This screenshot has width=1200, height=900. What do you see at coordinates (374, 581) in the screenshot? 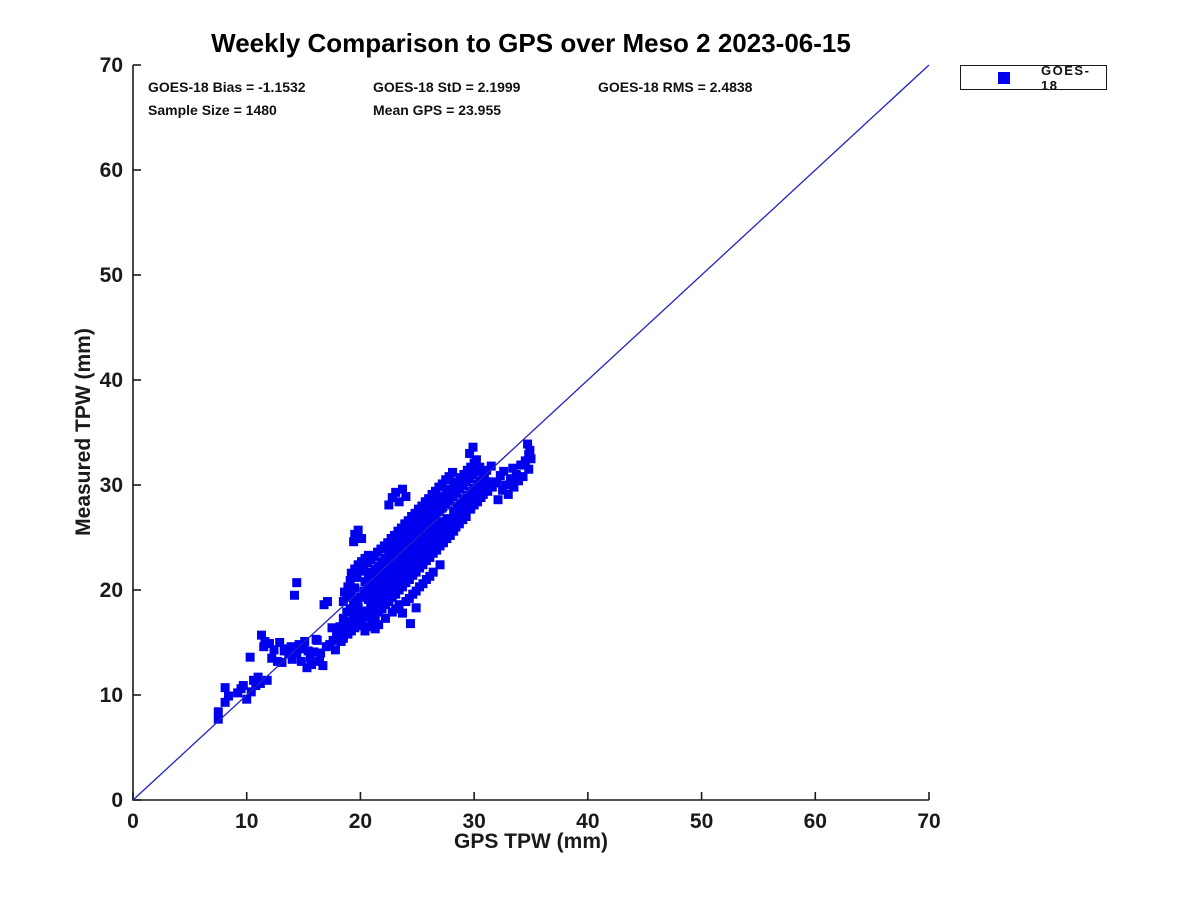
I see `scatter-series-goes18` at bounding box center [374, 581].